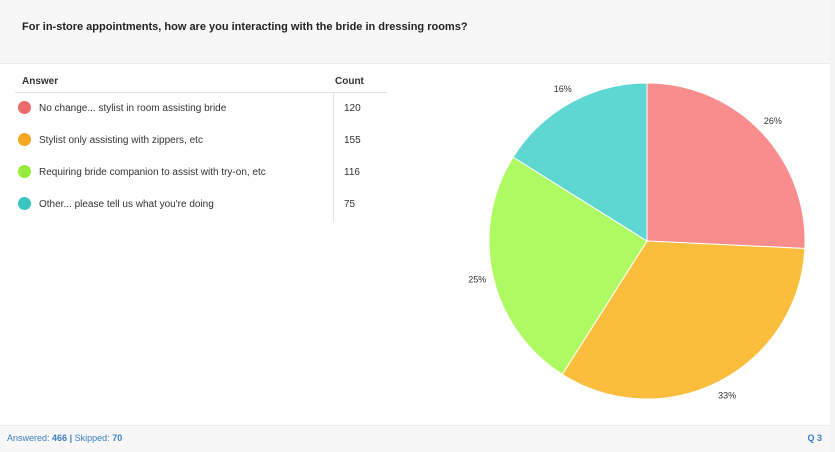  I want to click on slice-percent-label: 16%, so click(563, 89).